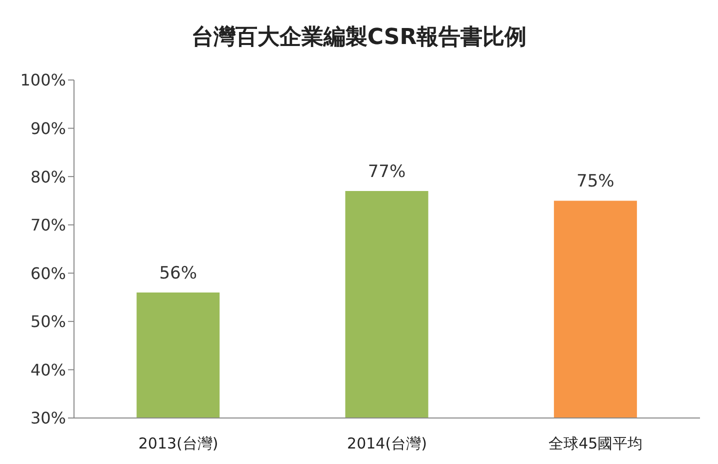 The width and height of the screenshot is (718, 464). Describe the element at coordinates (48, 176) in the screenshot. I see `y-tick-label: 80%` at that location.